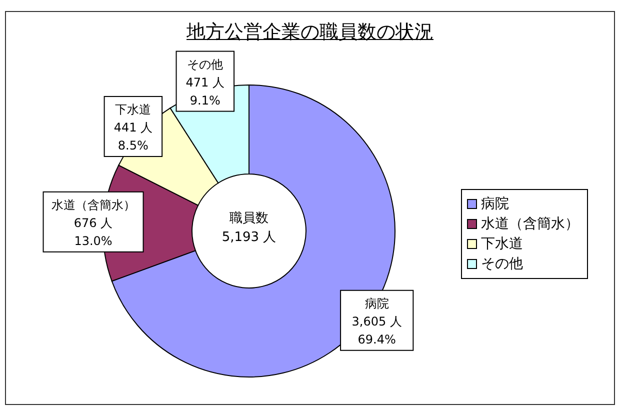 The image size is (621, 416). I want to click on slice-label: 下水道, so click(133, 109).